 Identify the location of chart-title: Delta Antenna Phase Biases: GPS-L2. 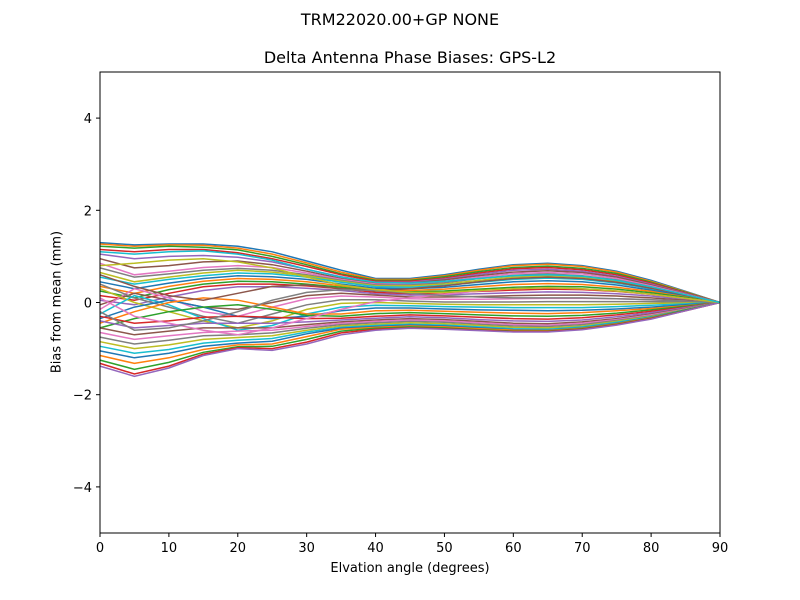
(410, 57).